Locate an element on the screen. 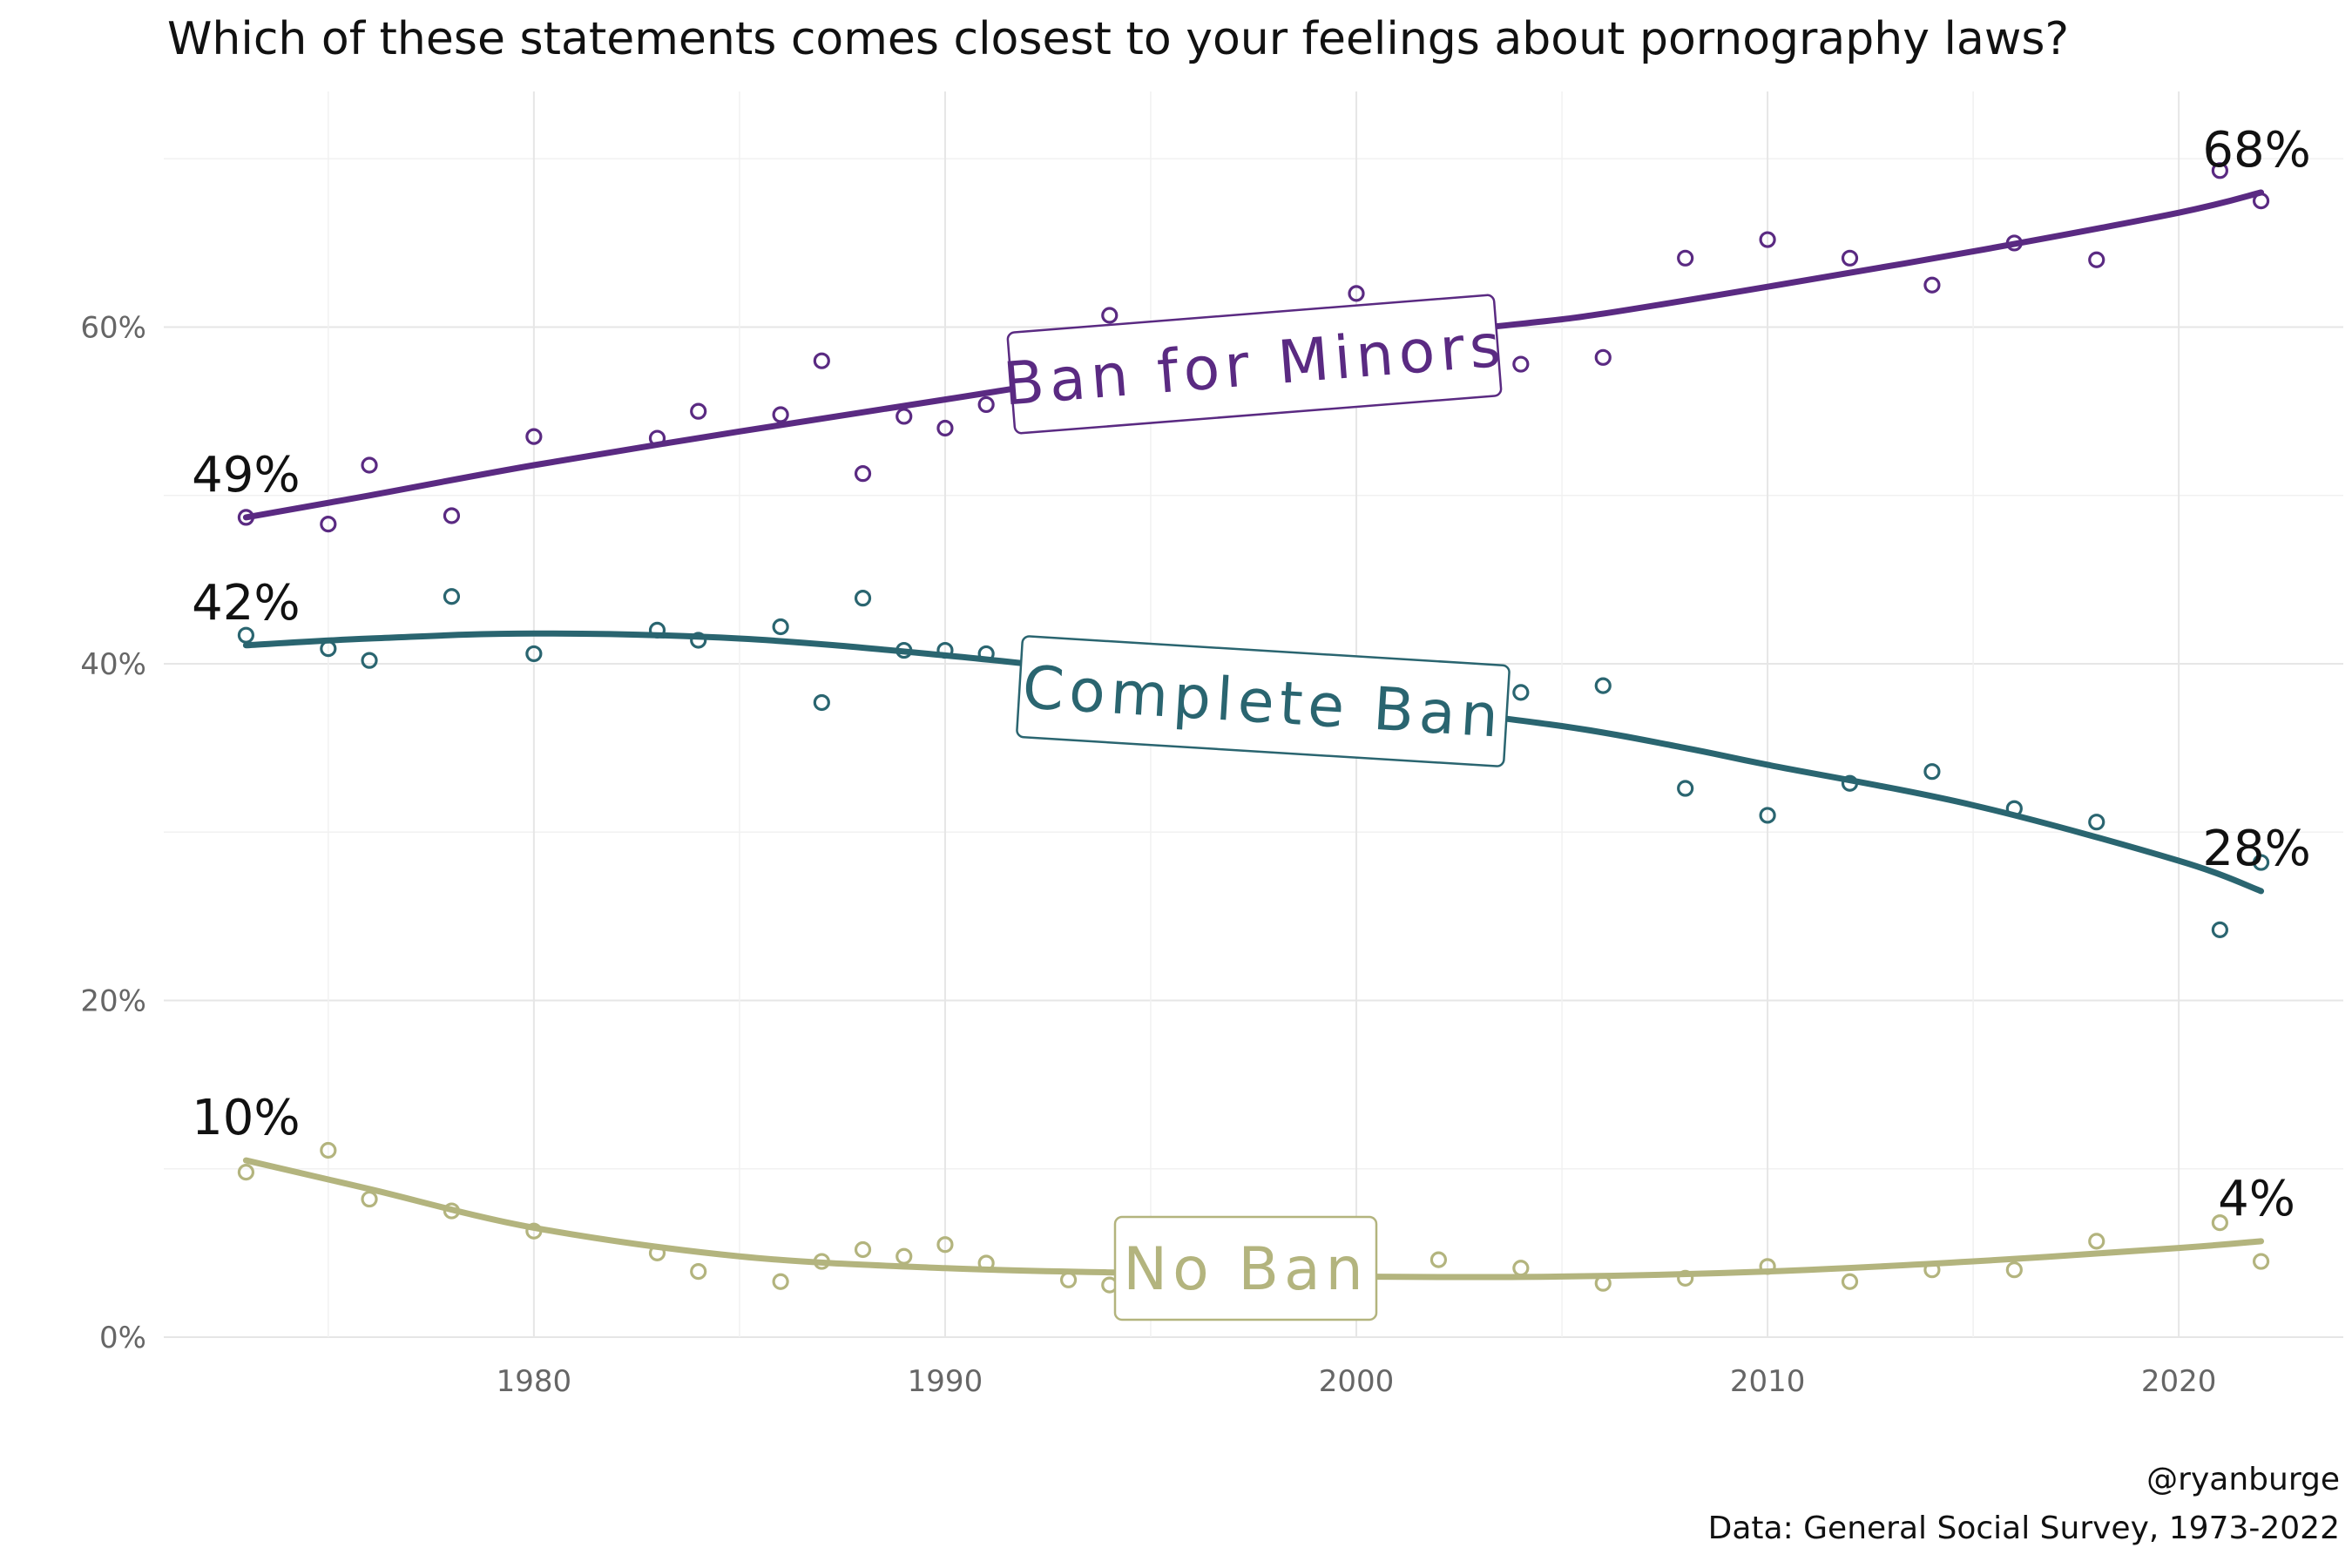 The width and height of the screenshot is (2352, 1568). x-tick-label: 1990 is located at coordinates (945, 1381).